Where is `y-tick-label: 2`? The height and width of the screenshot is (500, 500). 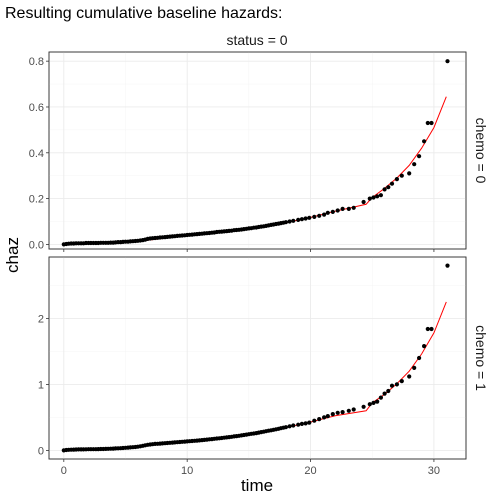 y-tick-label: 2 is located at coordinates (41, 319).